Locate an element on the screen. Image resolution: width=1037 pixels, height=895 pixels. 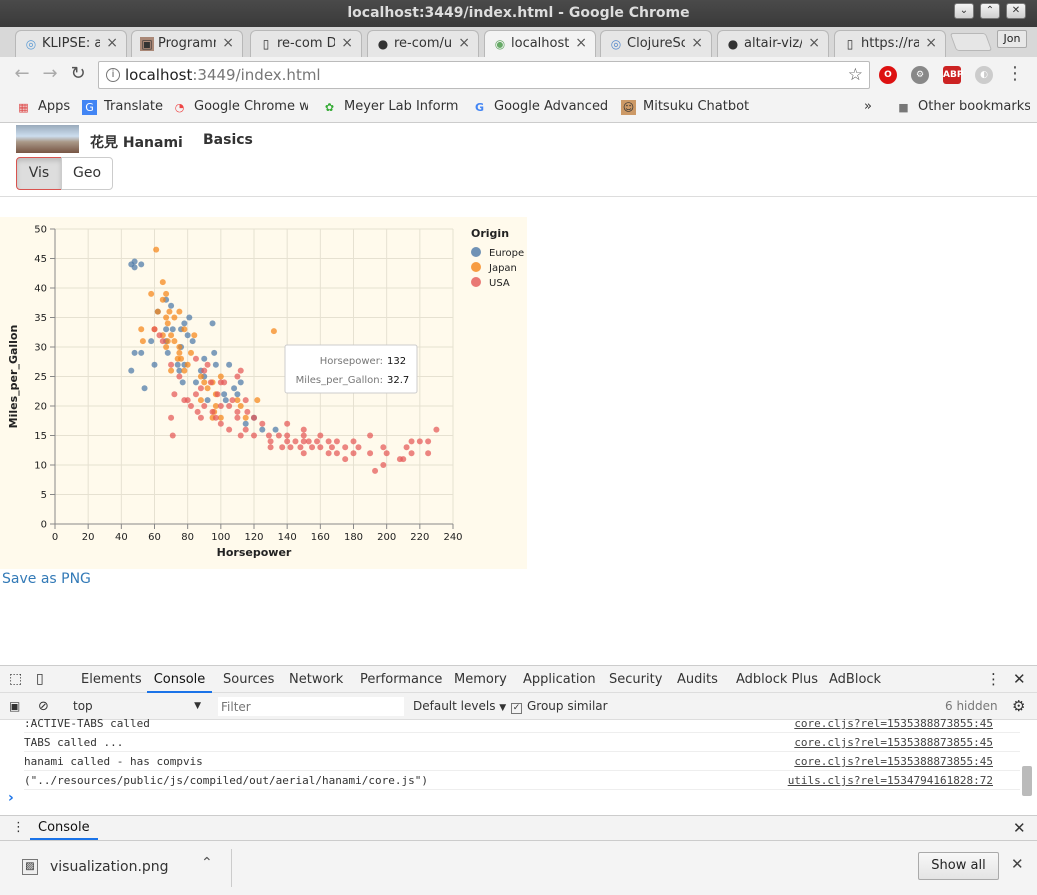
y-tick-label: 20 is located at coordinates (40, 407).